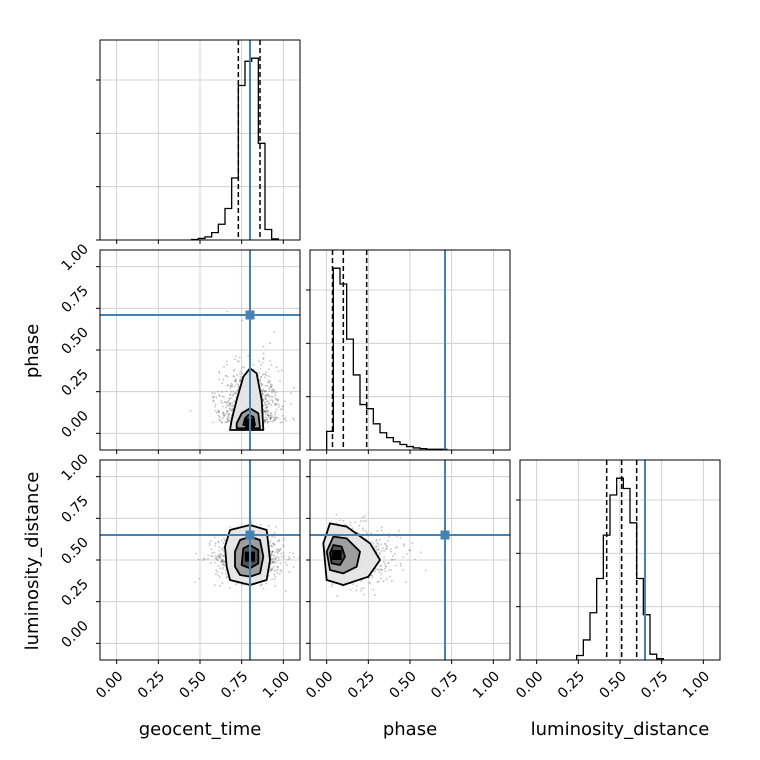  Describe the element at coordinates (198, 141) in the screenshot. I see `panel-geocent_time-vs-geocent_time` at that location.